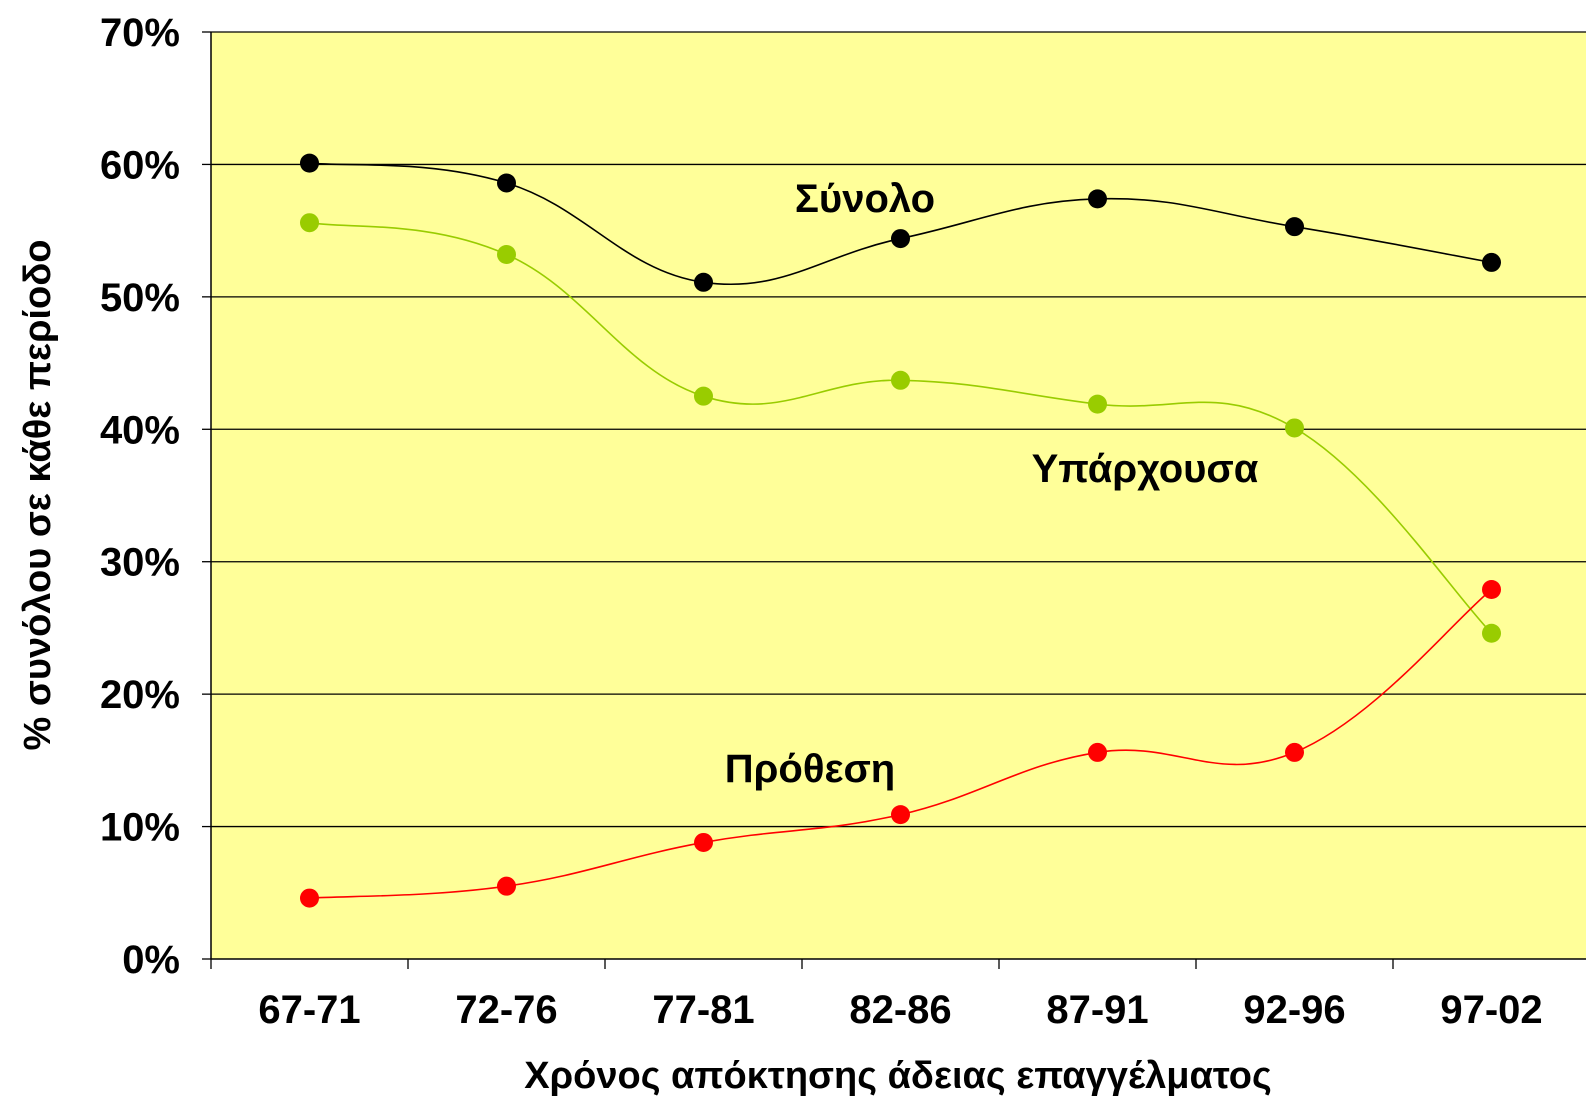 The image size is (1586, 1102). Describe the element at coordinates (140, 33) in the screenshot. I see `y-tick-label: 70%` at that location.